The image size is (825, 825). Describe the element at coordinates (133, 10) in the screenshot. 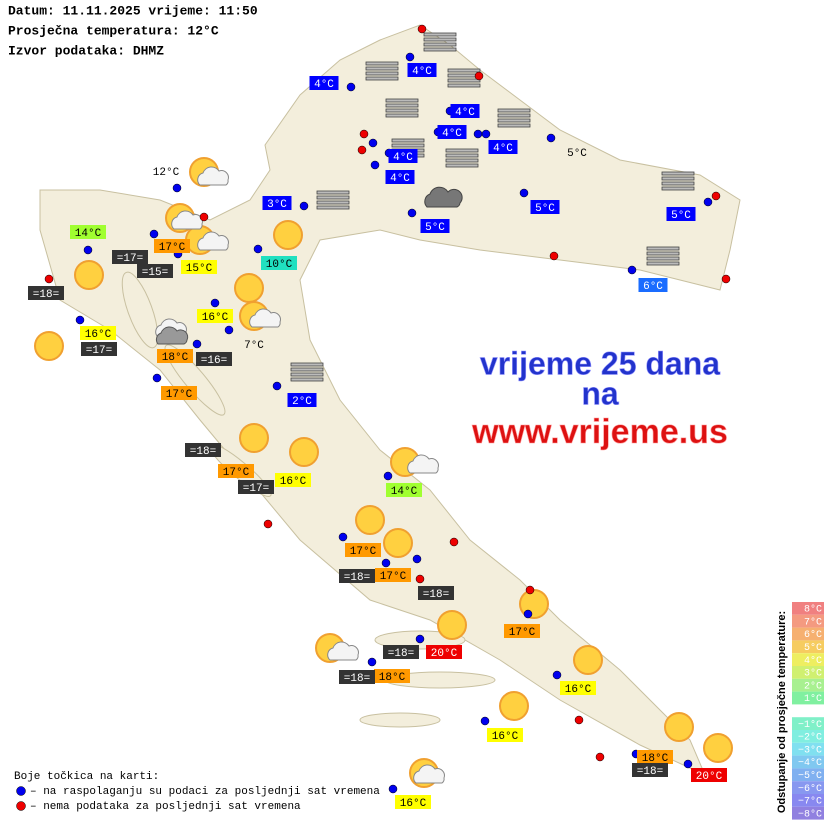

I see `header-line: Datum: 11.11.2025 vrijeme: 11:50` at that location.